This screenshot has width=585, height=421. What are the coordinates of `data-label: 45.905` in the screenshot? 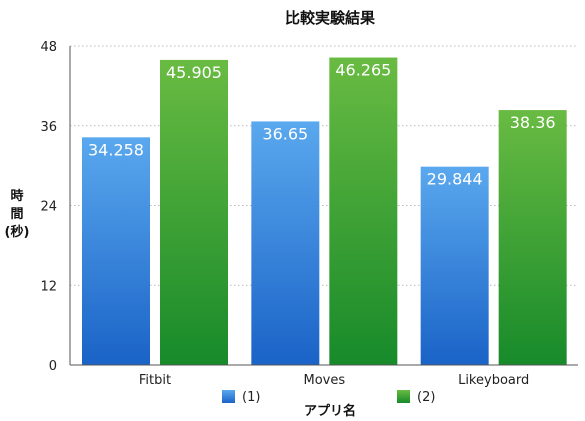 It's located at (194, 72).